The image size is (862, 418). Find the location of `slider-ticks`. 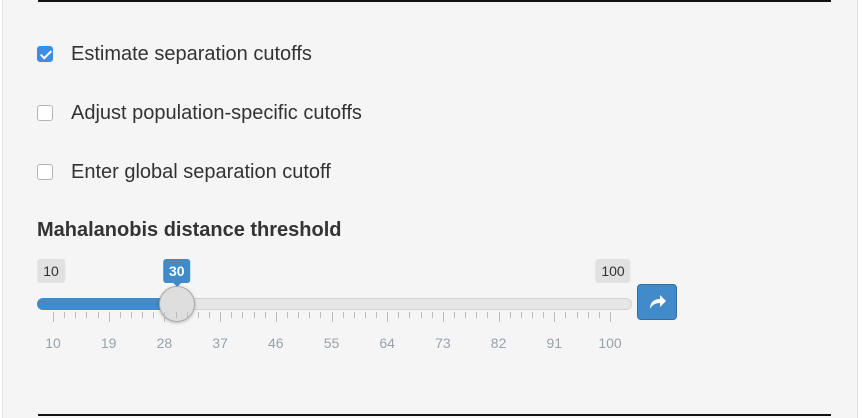

slider-ticks is located at coordinates (432, 319).